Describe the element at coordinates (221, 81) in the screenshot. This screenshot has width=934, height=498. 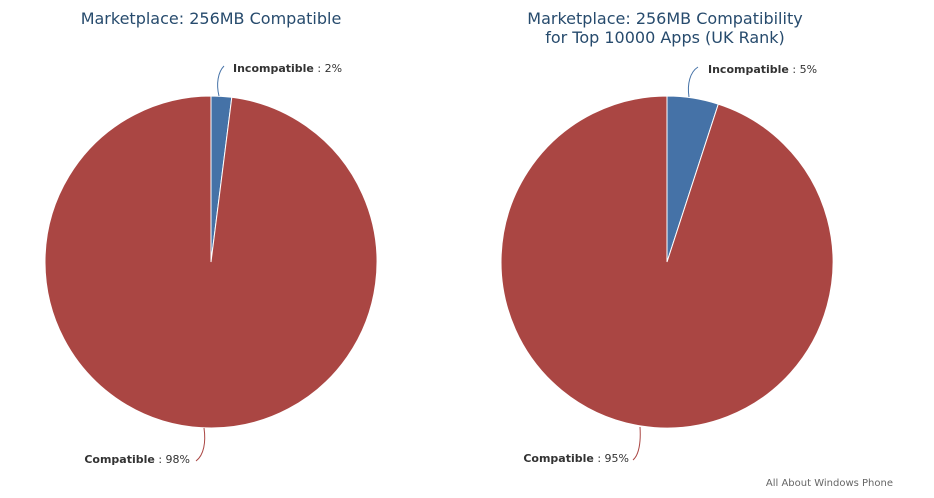
I see `label-connector-left-incompatible` at that location.